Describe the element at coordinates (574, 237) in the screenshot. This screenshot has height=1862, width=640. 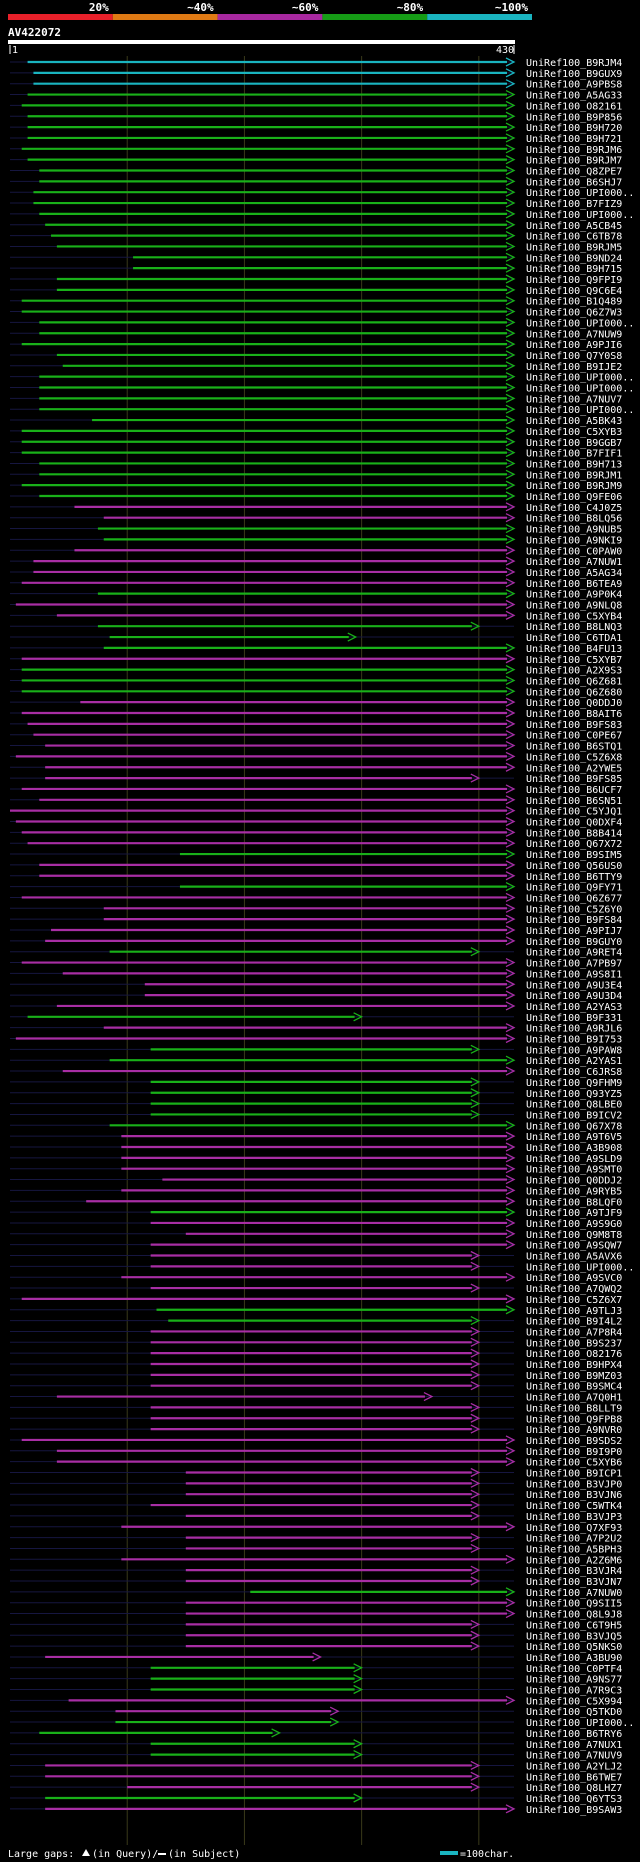
I see `hit-label: UniRef100_C6TB78` at that location.